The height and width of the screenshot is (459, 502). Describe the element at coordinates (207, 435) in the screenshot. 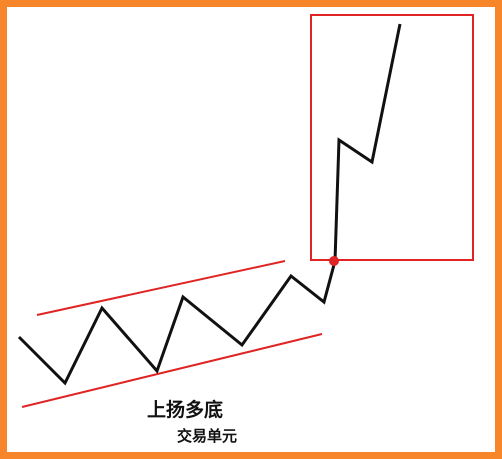

I see `trading-unit-label: 交易单元` at that location.